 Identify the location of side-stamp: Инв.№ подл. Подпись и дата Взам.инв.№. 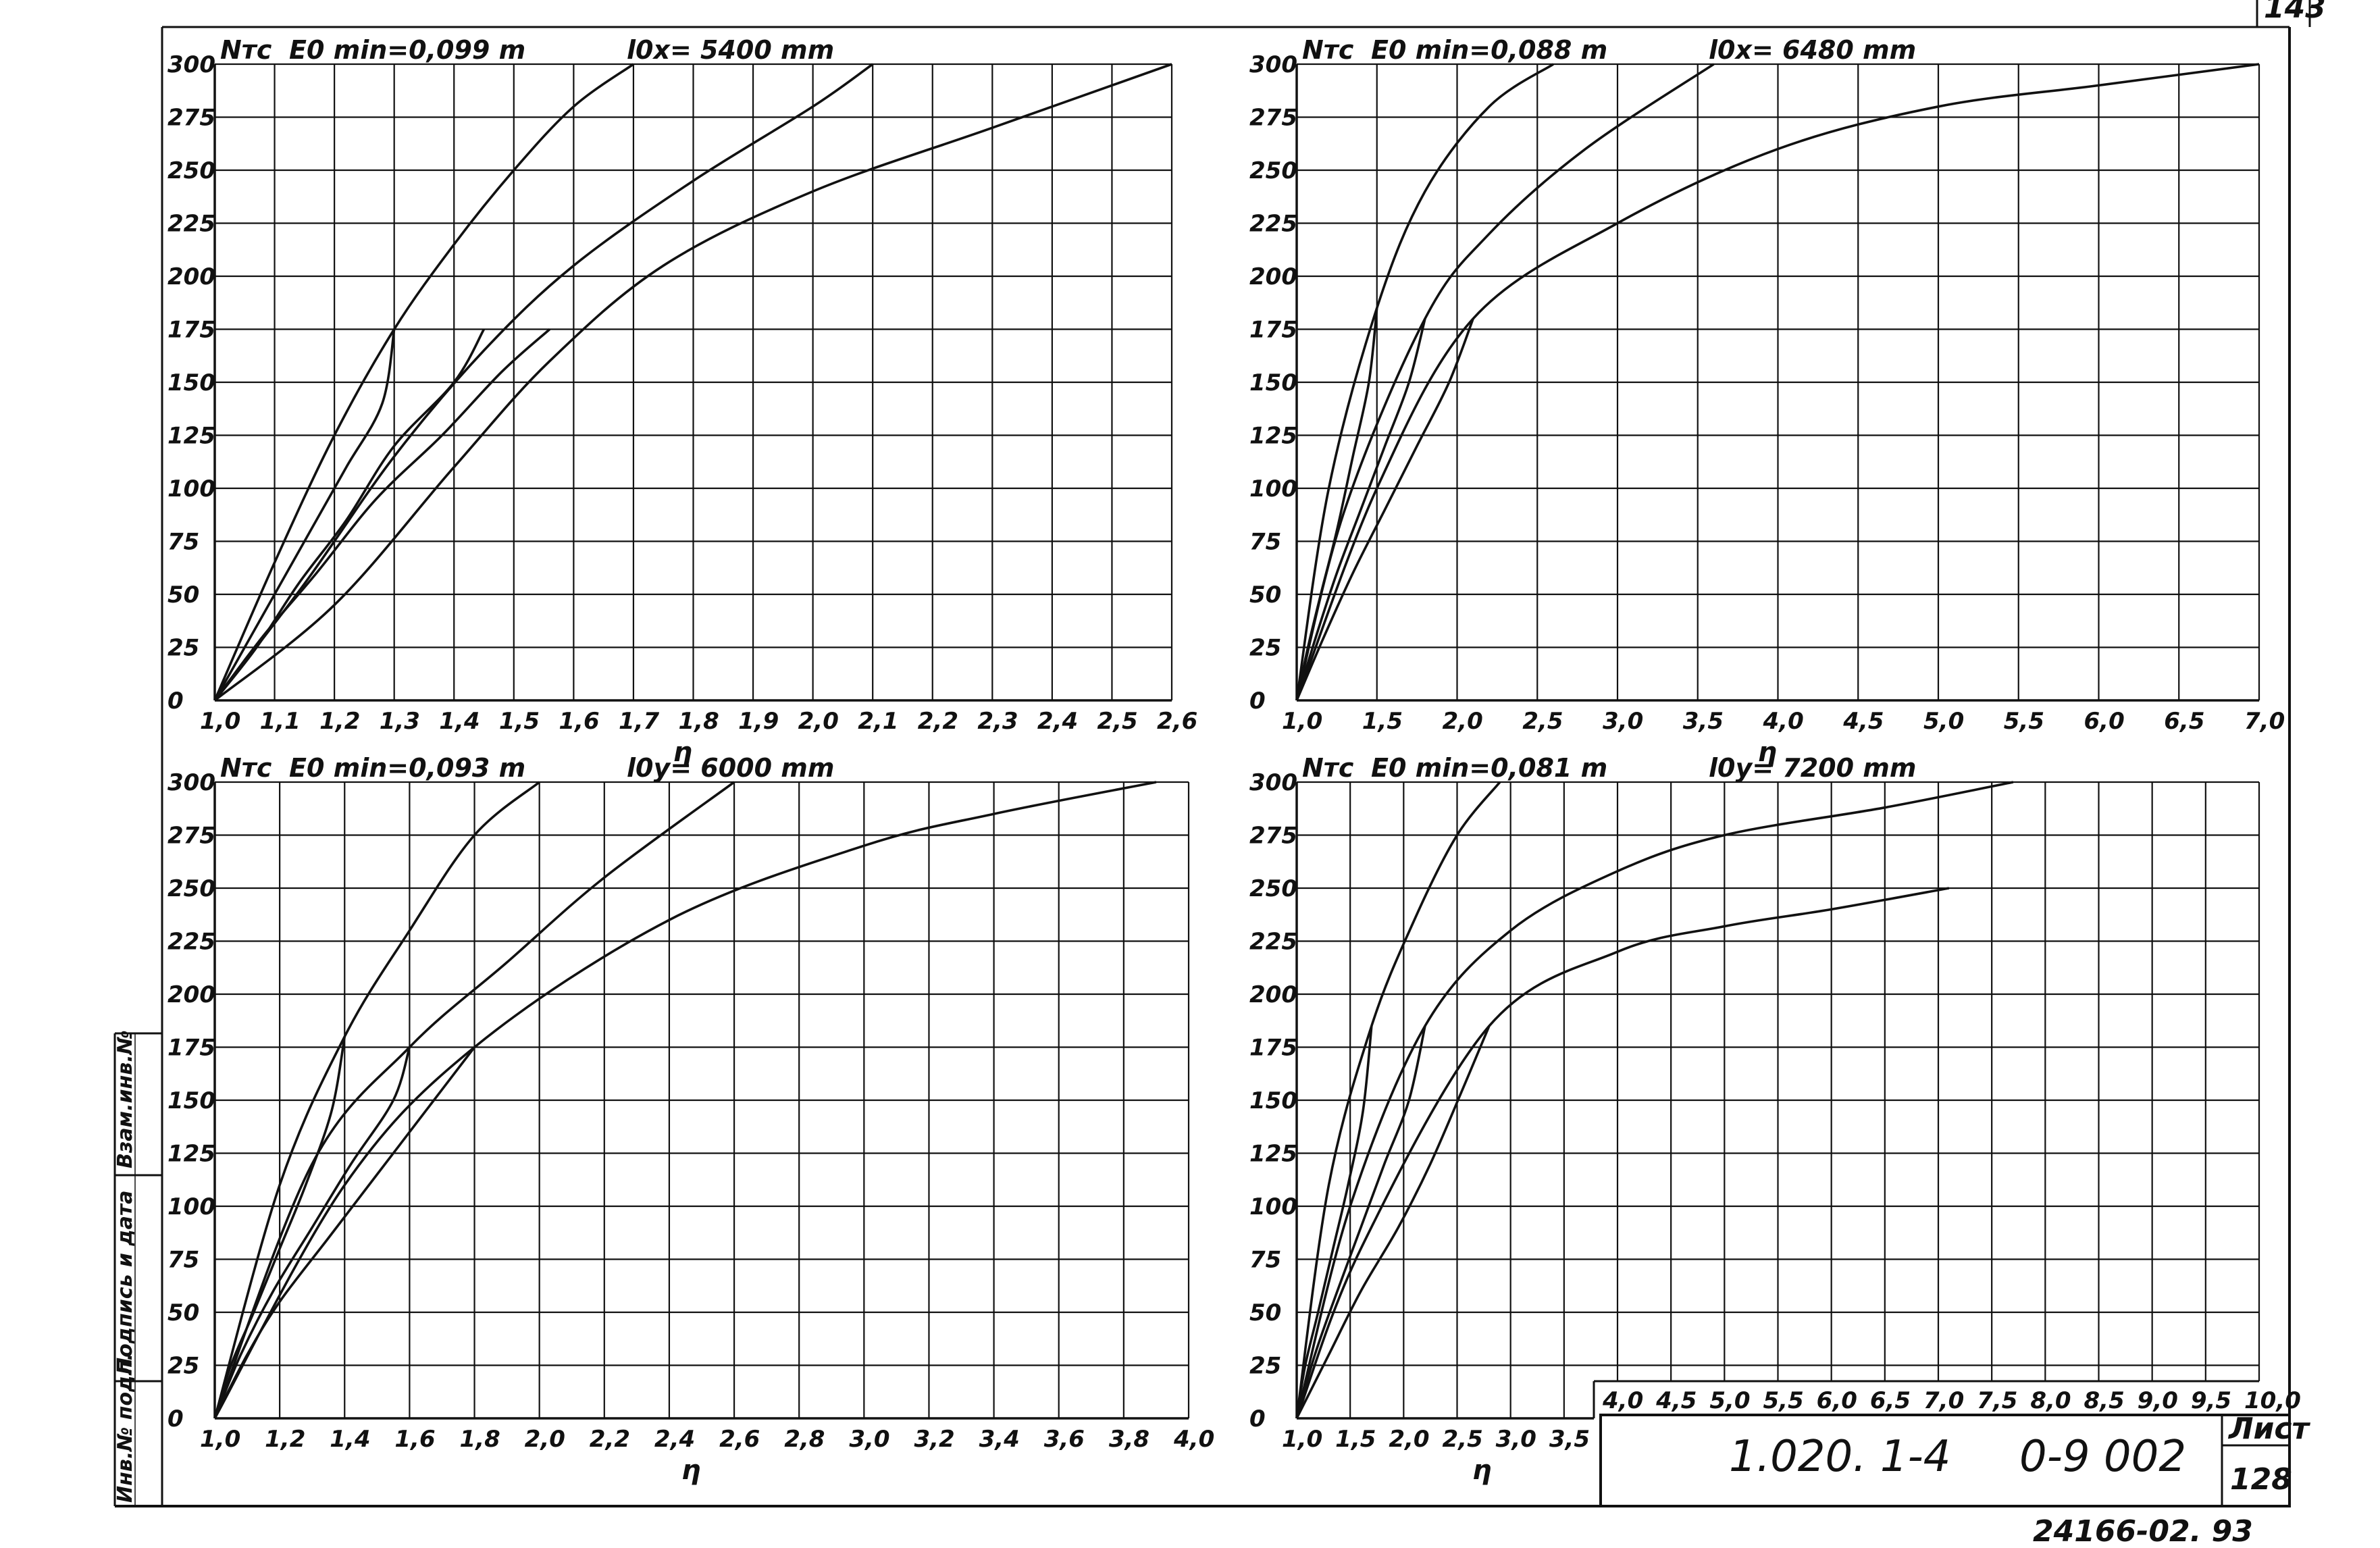
(137, 1268).